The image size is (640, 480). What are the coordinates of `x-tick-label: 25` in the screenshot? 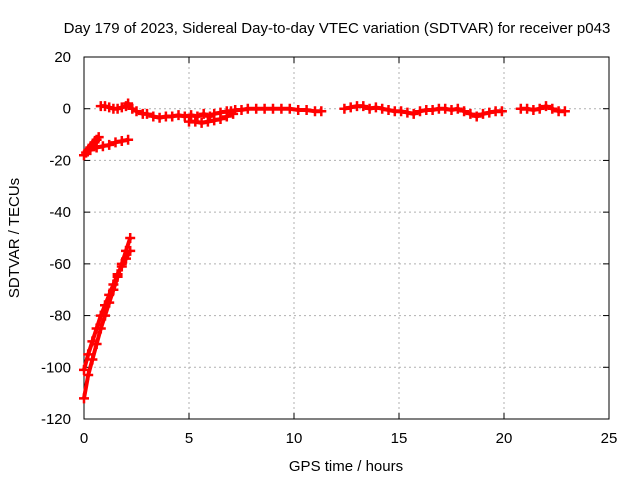 It's located at (609, 438).